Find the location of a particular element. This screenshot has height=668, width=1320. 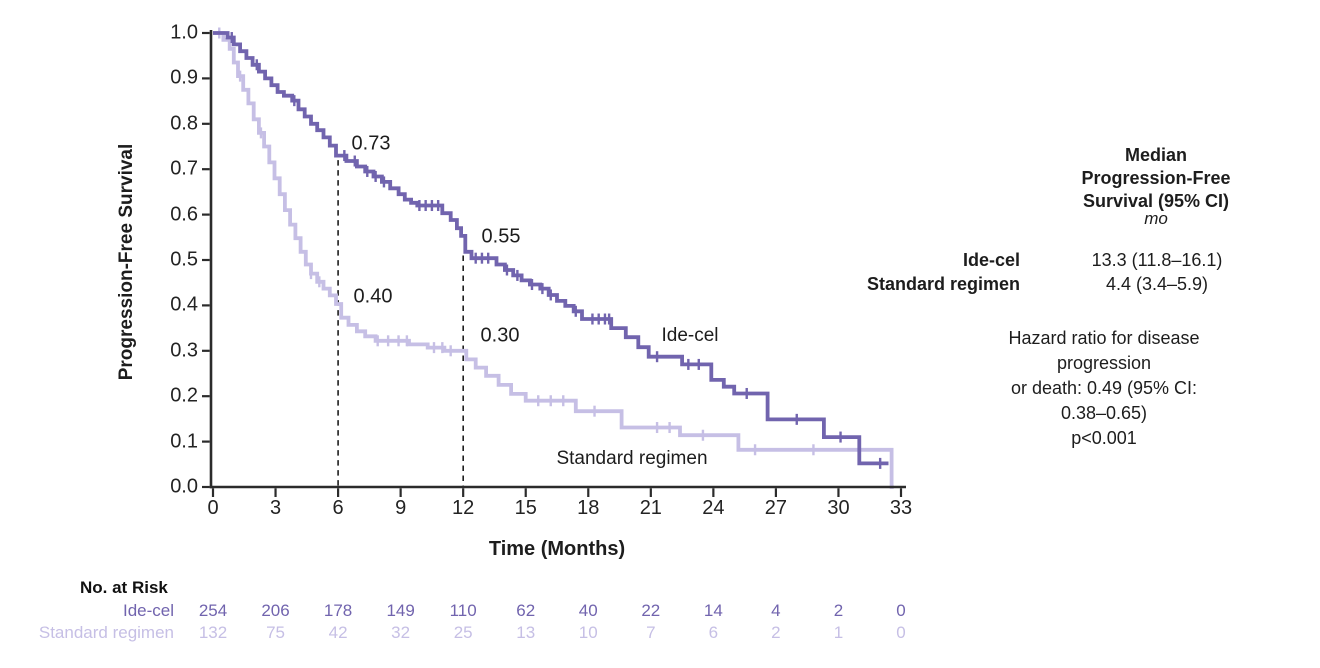

x-tick-label: 27 is located at coordinates (776, 508).